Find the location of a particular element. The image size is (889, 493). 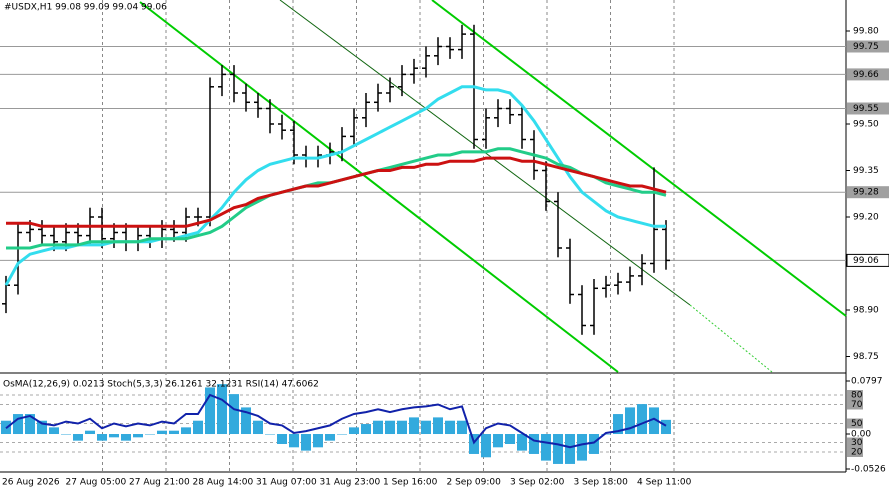

x-tick-label: 3 Sep 18:00 is located at coordinates (601, 483).